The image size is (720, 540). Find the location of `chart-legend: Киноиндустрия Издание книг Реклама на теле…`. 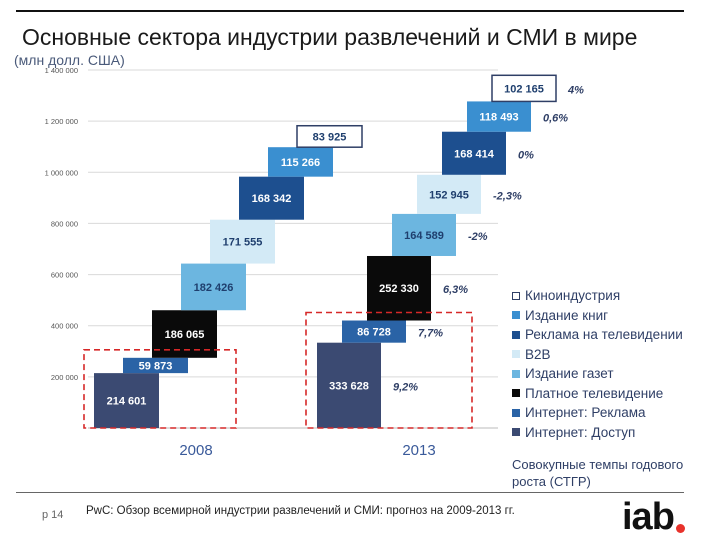

chart-legend: Киноиндустрия Издание книг Реклама на теле… is located at coordinates (612, 364).